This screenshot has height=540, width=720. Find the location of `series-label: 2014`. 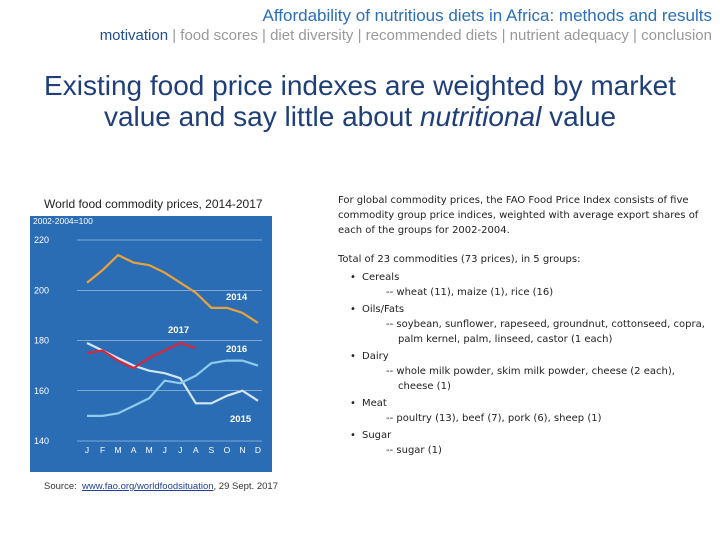

series-label: 2014 is located at coordinates (237, 297).